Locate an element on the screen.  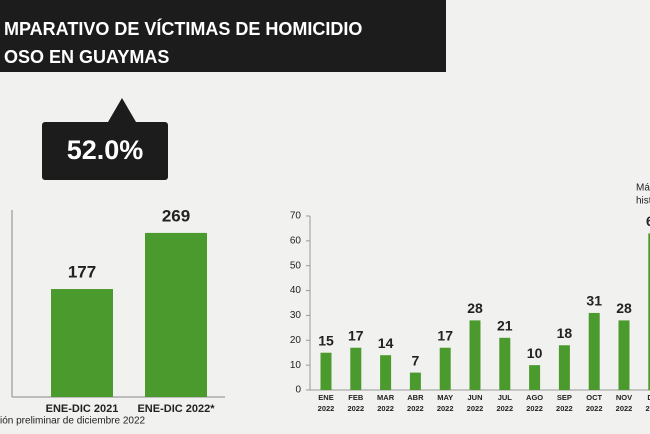
x-tick-label: NOV is located at coordinates (624, 397).